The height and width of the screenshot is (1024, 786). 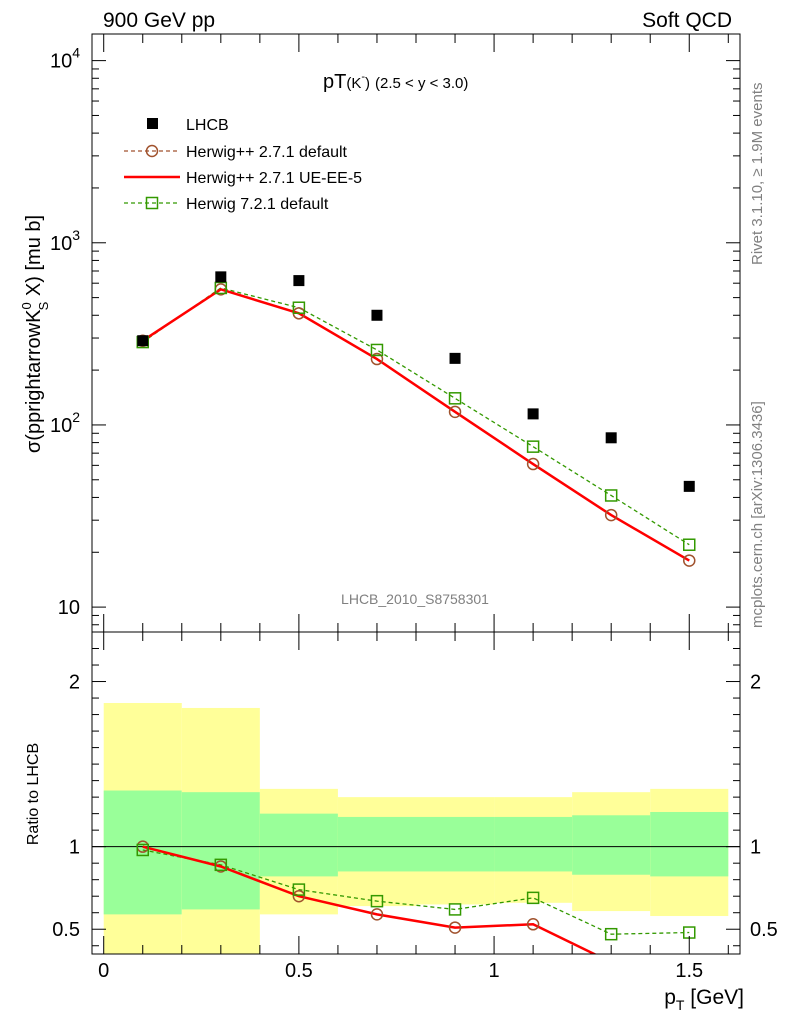 What do you see at coordinates (689, 971) in the screenshot?
I see `x-tick-label: 1.5` at bounding box center [689, 971].